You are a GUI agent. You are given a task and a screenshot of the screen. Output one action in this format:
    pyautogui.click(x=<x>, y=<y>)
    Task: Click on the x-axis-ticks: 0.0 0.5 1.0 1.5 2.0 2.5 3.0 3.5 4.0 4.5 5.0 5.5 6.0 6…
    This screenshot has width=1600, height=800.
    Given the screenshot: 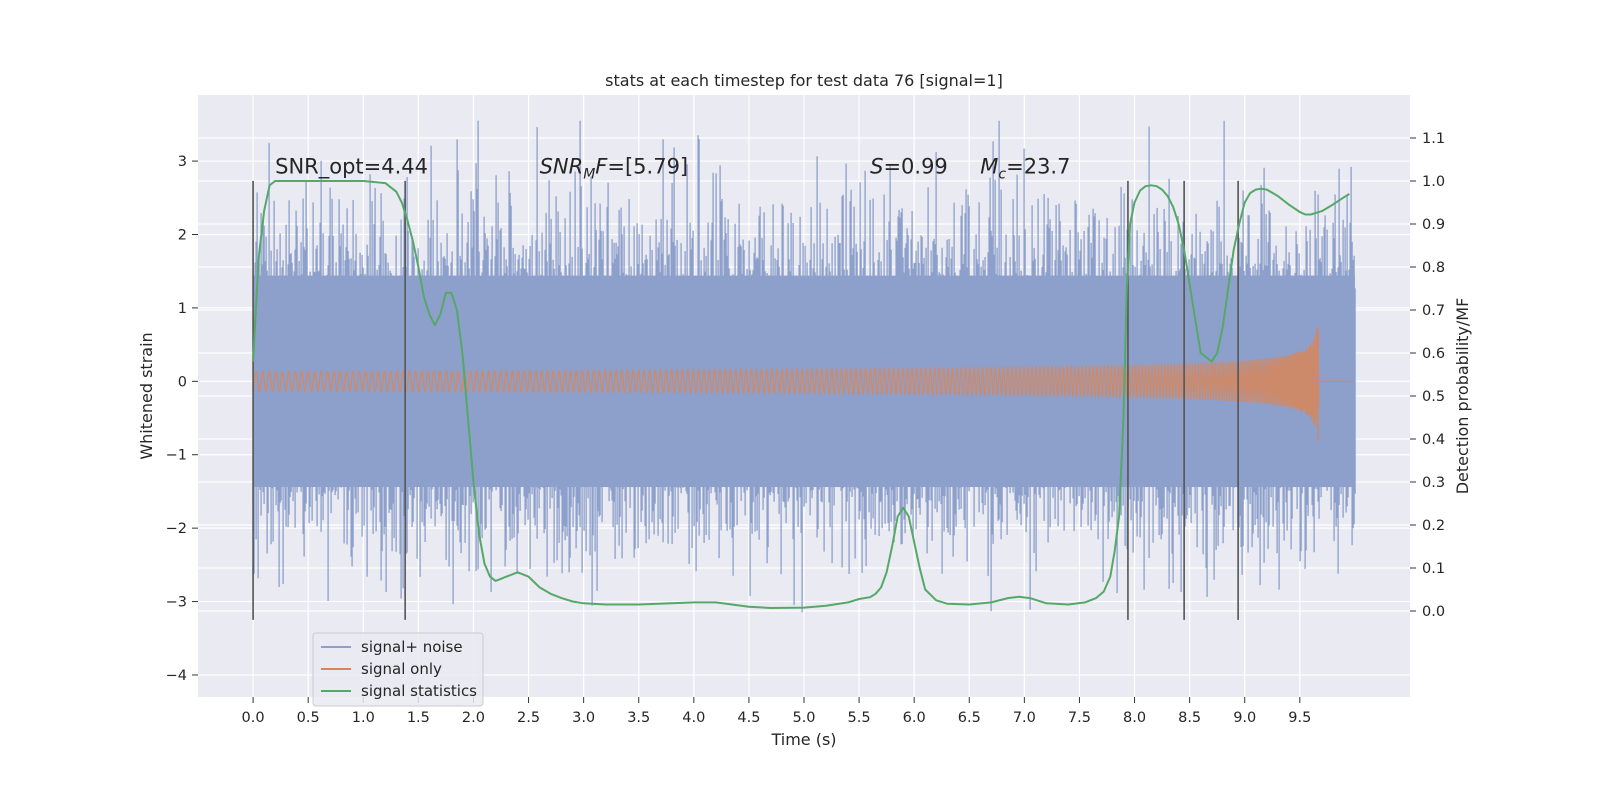 What is the action you would take?
    pyautogui.click(x=776, y=711)
    